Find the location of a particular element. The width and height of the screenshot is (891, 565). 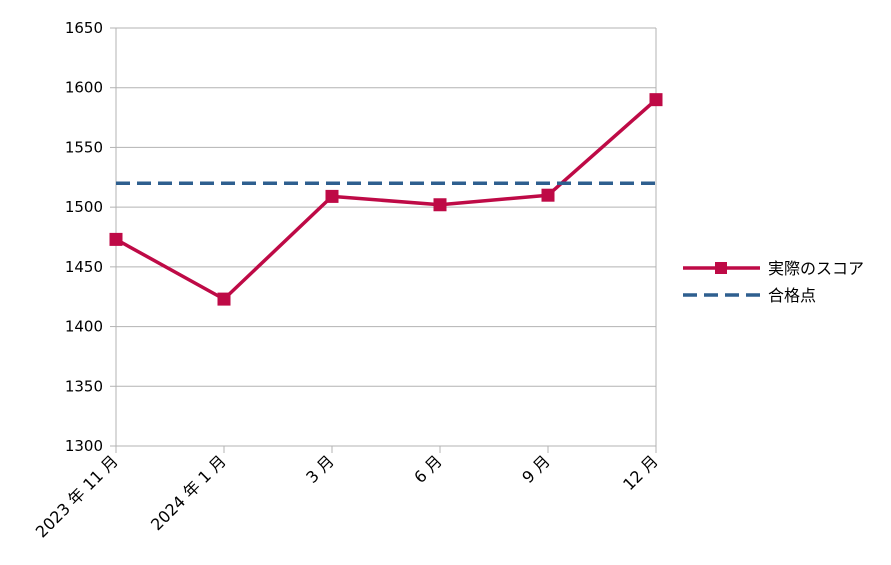

y-tick-label: 1500 is located at coordinates (84, 207).